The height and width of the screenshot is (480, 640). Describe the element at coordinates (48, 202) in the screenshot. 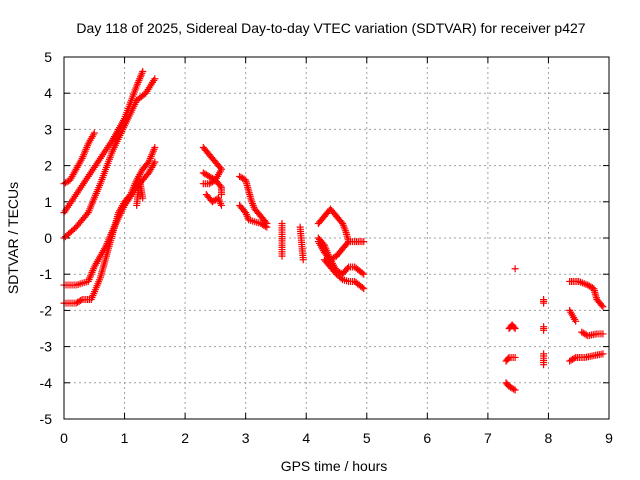

I see `y-tick-label: 1` at that location.